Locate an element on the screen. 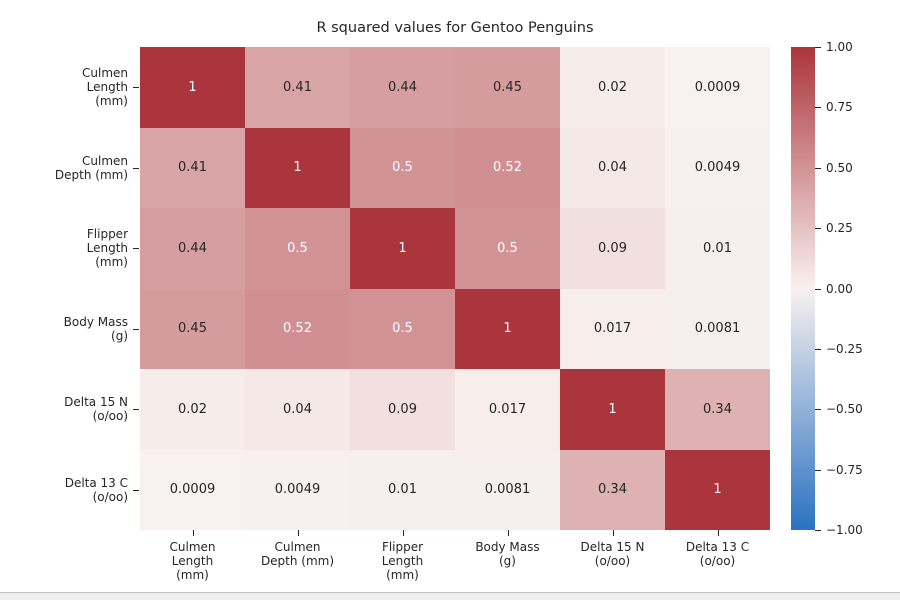 The width and height of the screenshot is (900, 600). y-tick-label: Delta 15 N (o/oo) is located at coordinates (96, 409).